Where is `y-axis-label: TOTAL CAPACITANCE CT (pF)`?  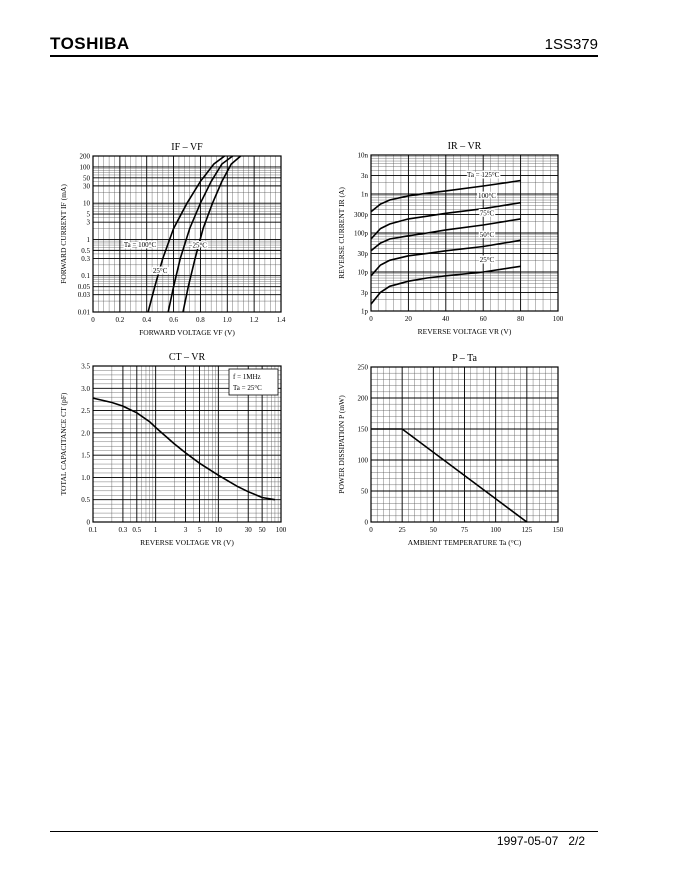 y-axis-label: TOTAL CAPACITANCE CT (pF) is located at coordinates (63, 443).